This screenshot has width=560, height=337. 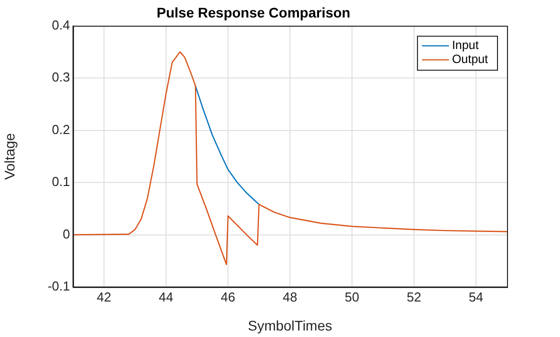 What do you see at coordinates (66, 234) in the screenshot?
I see `y-tick-label: 0` at bounding box center [66, 234].